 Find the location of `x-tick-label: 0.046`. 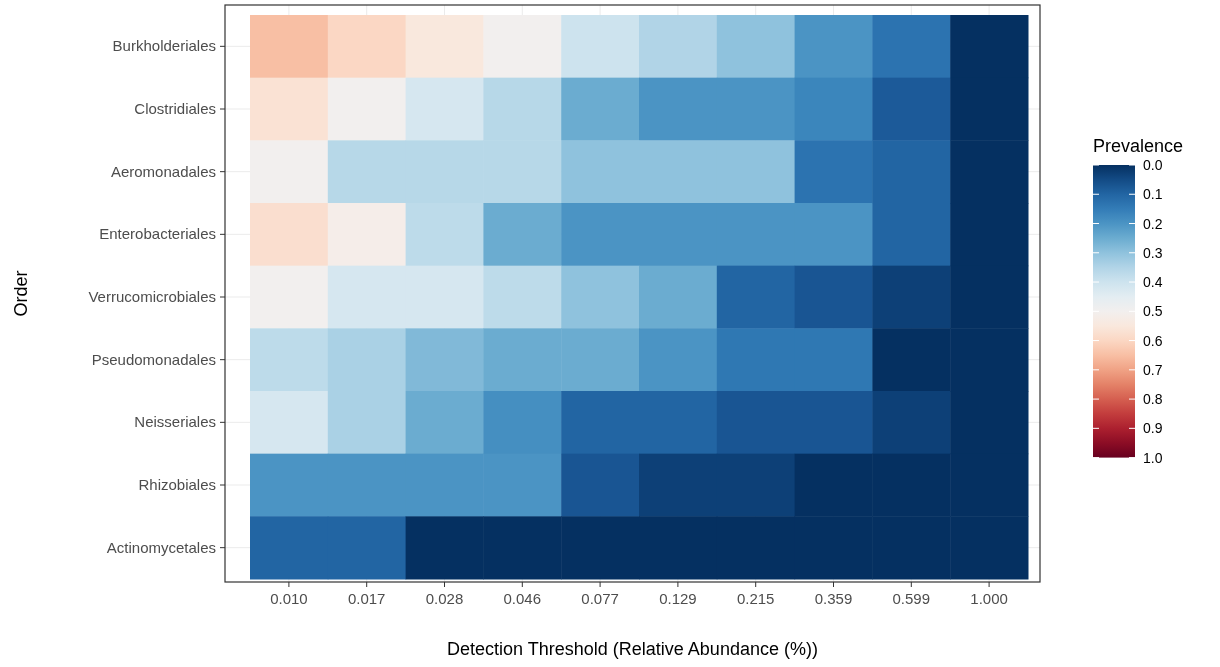

x-tick-label: 0.046 is located at coordinates (522, 598).